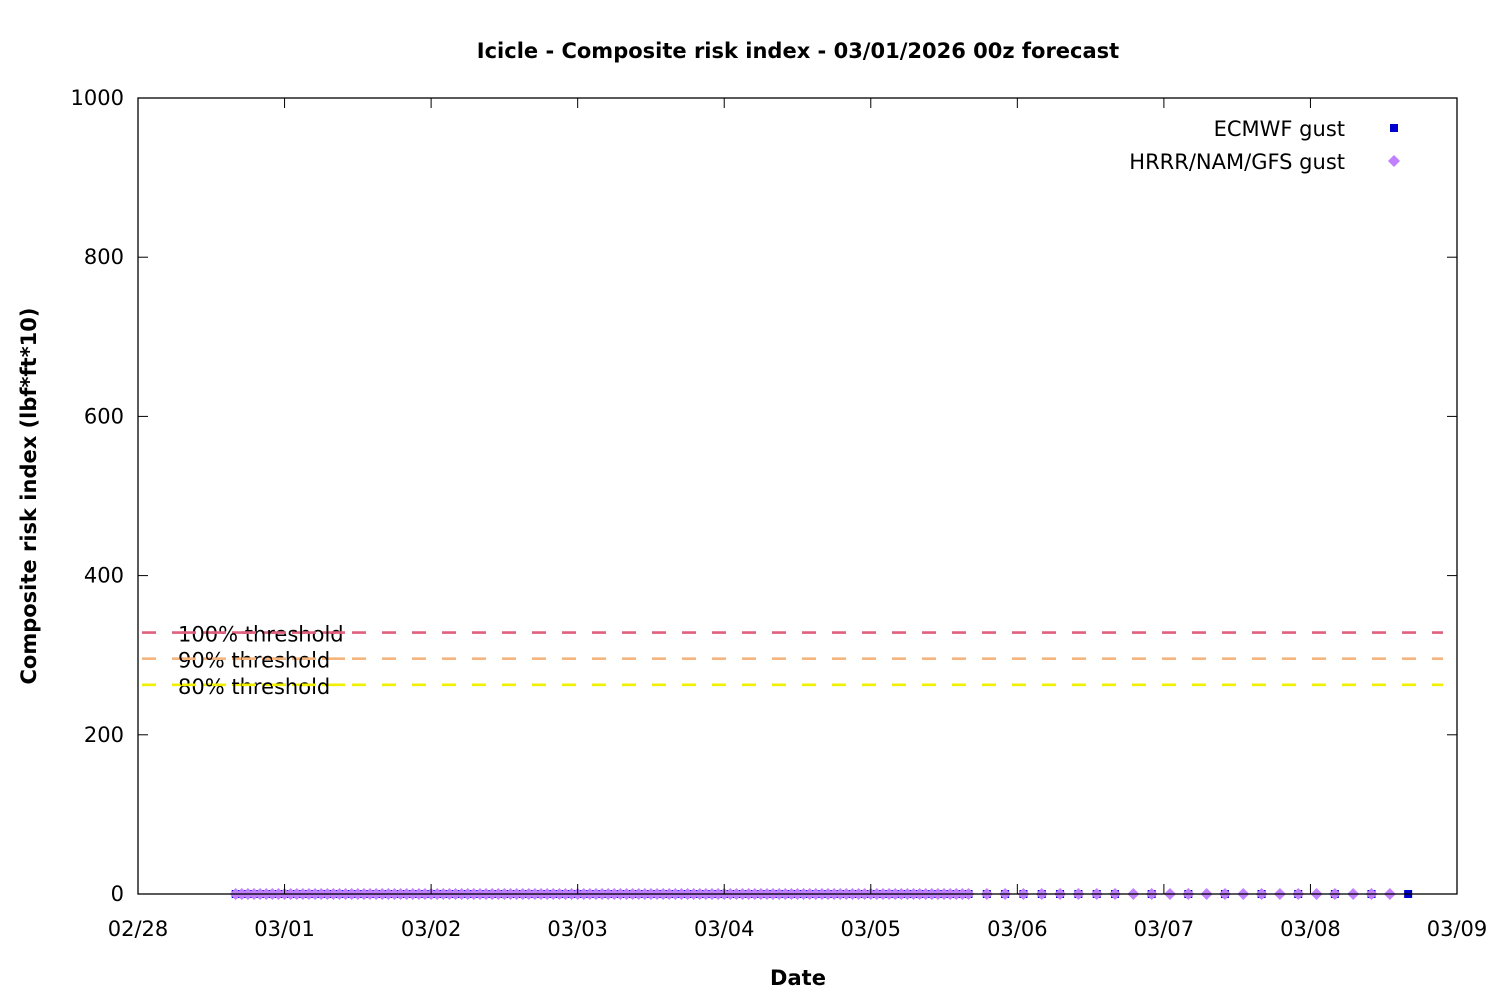 The height and width of the screenshot is (1000, 1500). What do you see at coordinates (104, 257) in the screenshot?
I see `y-tick-label: 800` at bounding box center [104, 257].